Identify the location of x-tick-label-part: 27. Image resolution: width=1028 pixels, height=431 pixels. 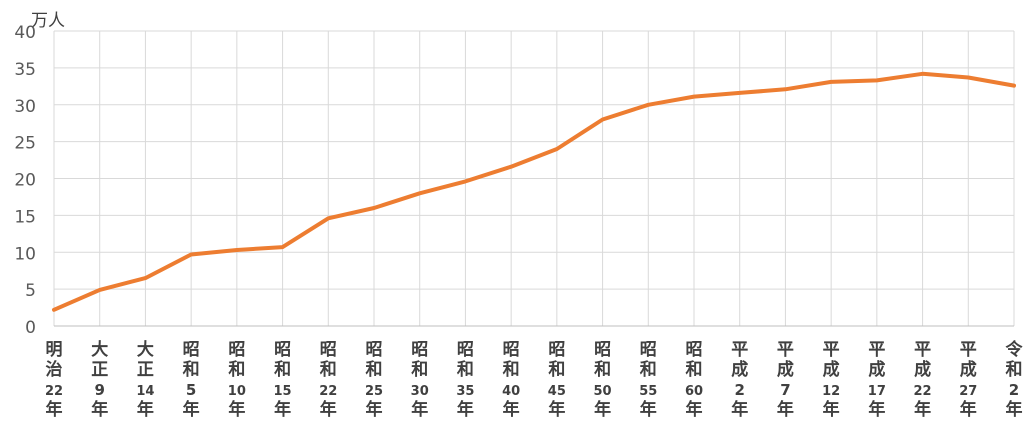
(968, 391).